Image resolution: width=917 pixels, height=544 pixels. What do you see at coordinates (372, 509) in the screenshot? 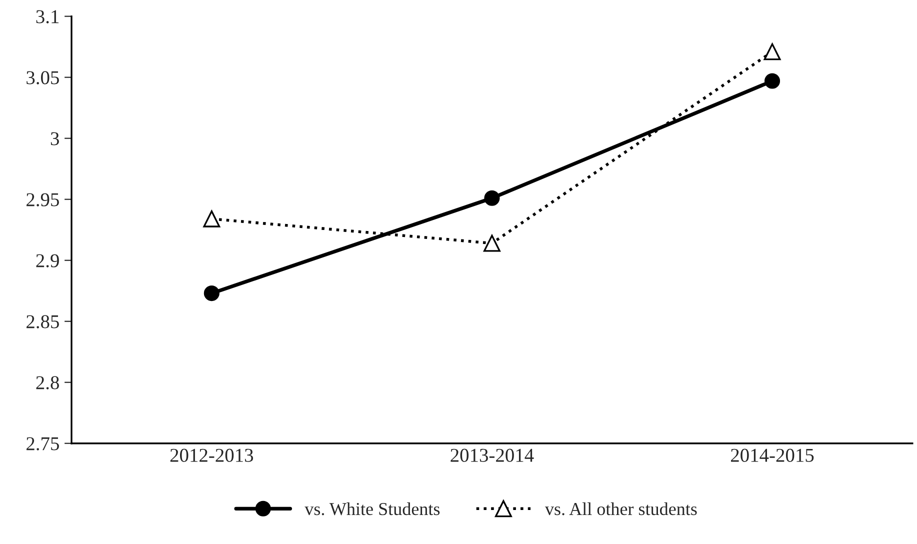
I see `legend-label: vs. White Students` at bounding box center [372, 509].